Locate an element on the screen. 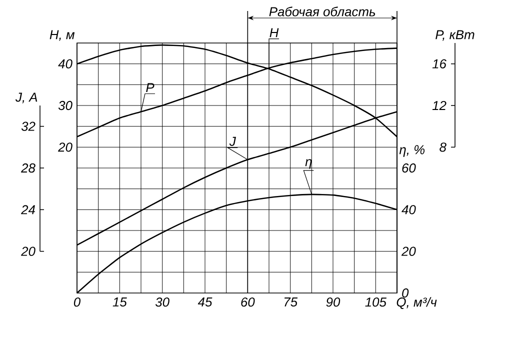 This screenshot has width=511, height=349. x-tick-label: 60 is located at coordinates (248, 302).